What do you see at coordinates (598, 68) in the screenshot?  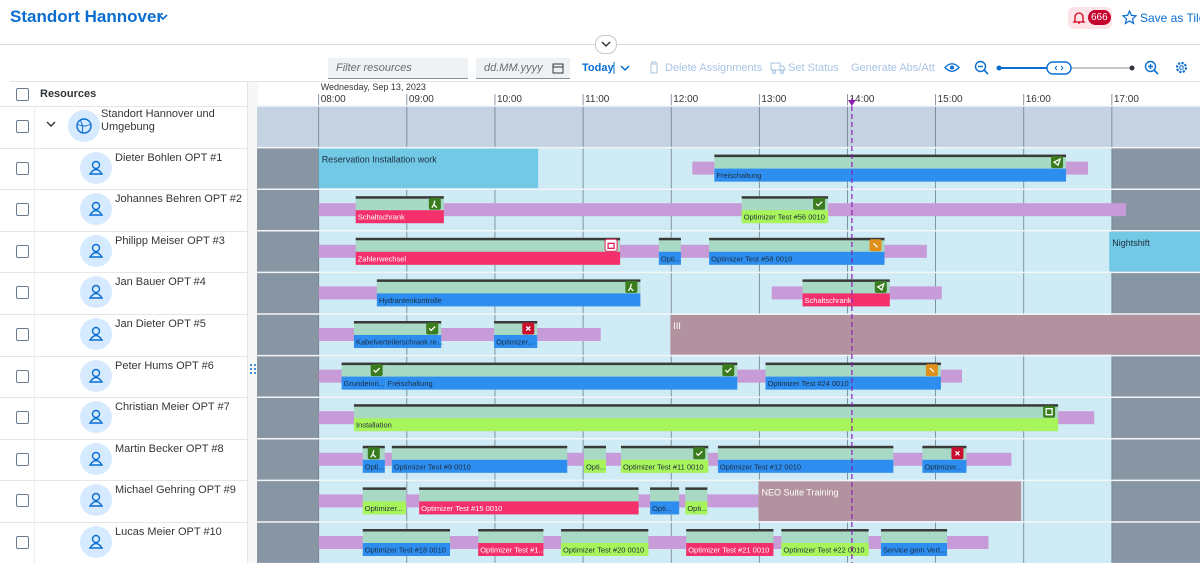 I see `today-button: Today` at bounding box center [598, 68].